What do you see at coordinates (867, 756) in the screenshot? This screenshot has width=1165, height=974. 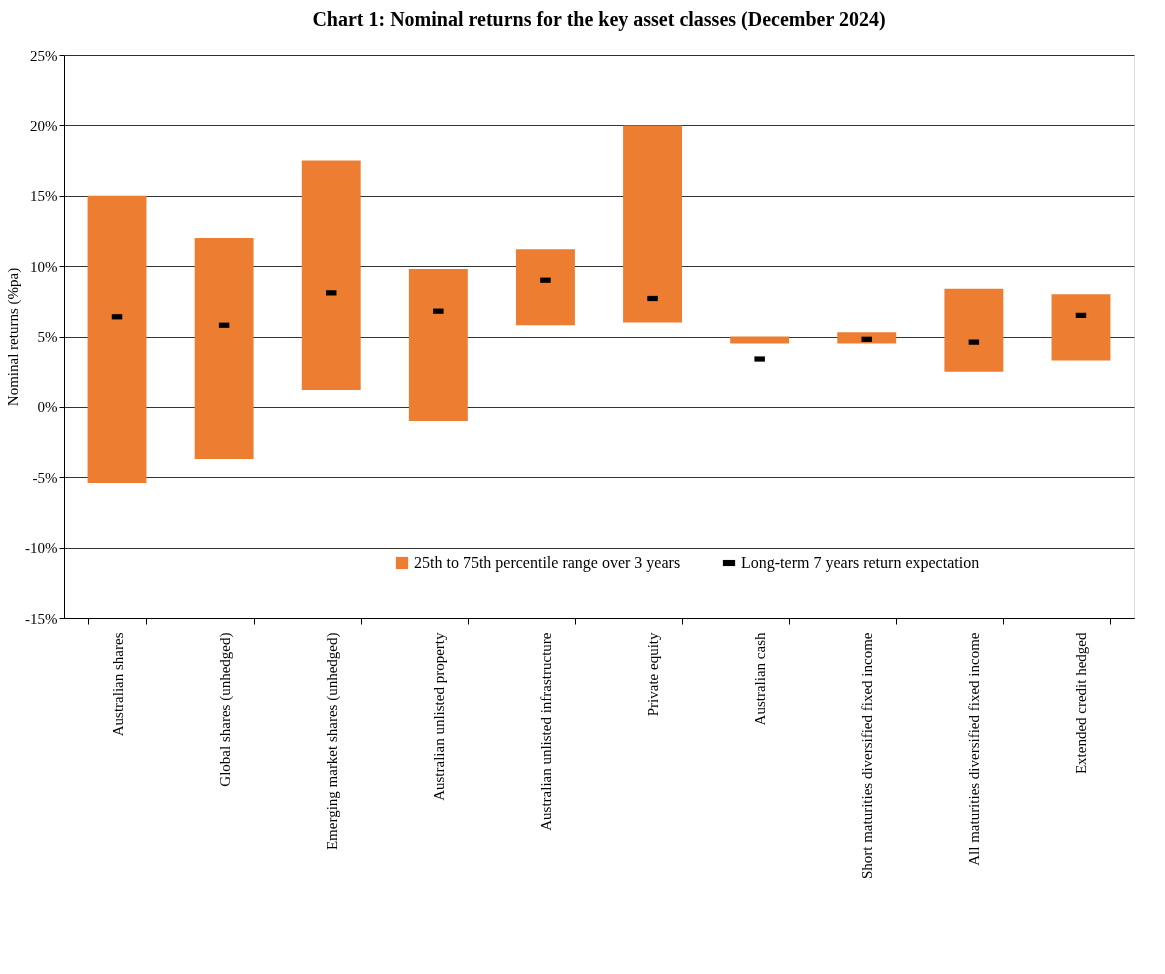 I see `x-tick-label: Short maturities diversified fixed income` at bounding box center [867, 756].